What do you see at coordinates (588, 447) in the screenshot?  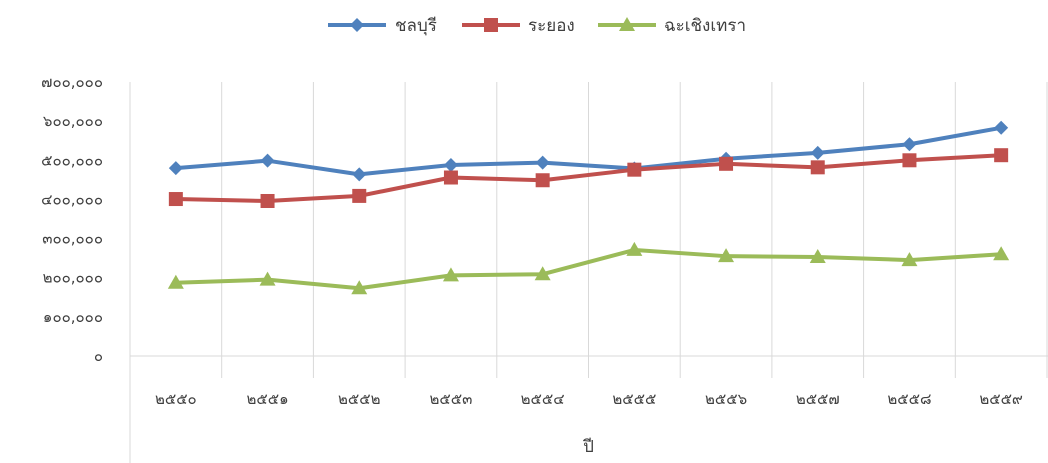 I see `x-axis-title: ปี` at bounding box center [588, 447].